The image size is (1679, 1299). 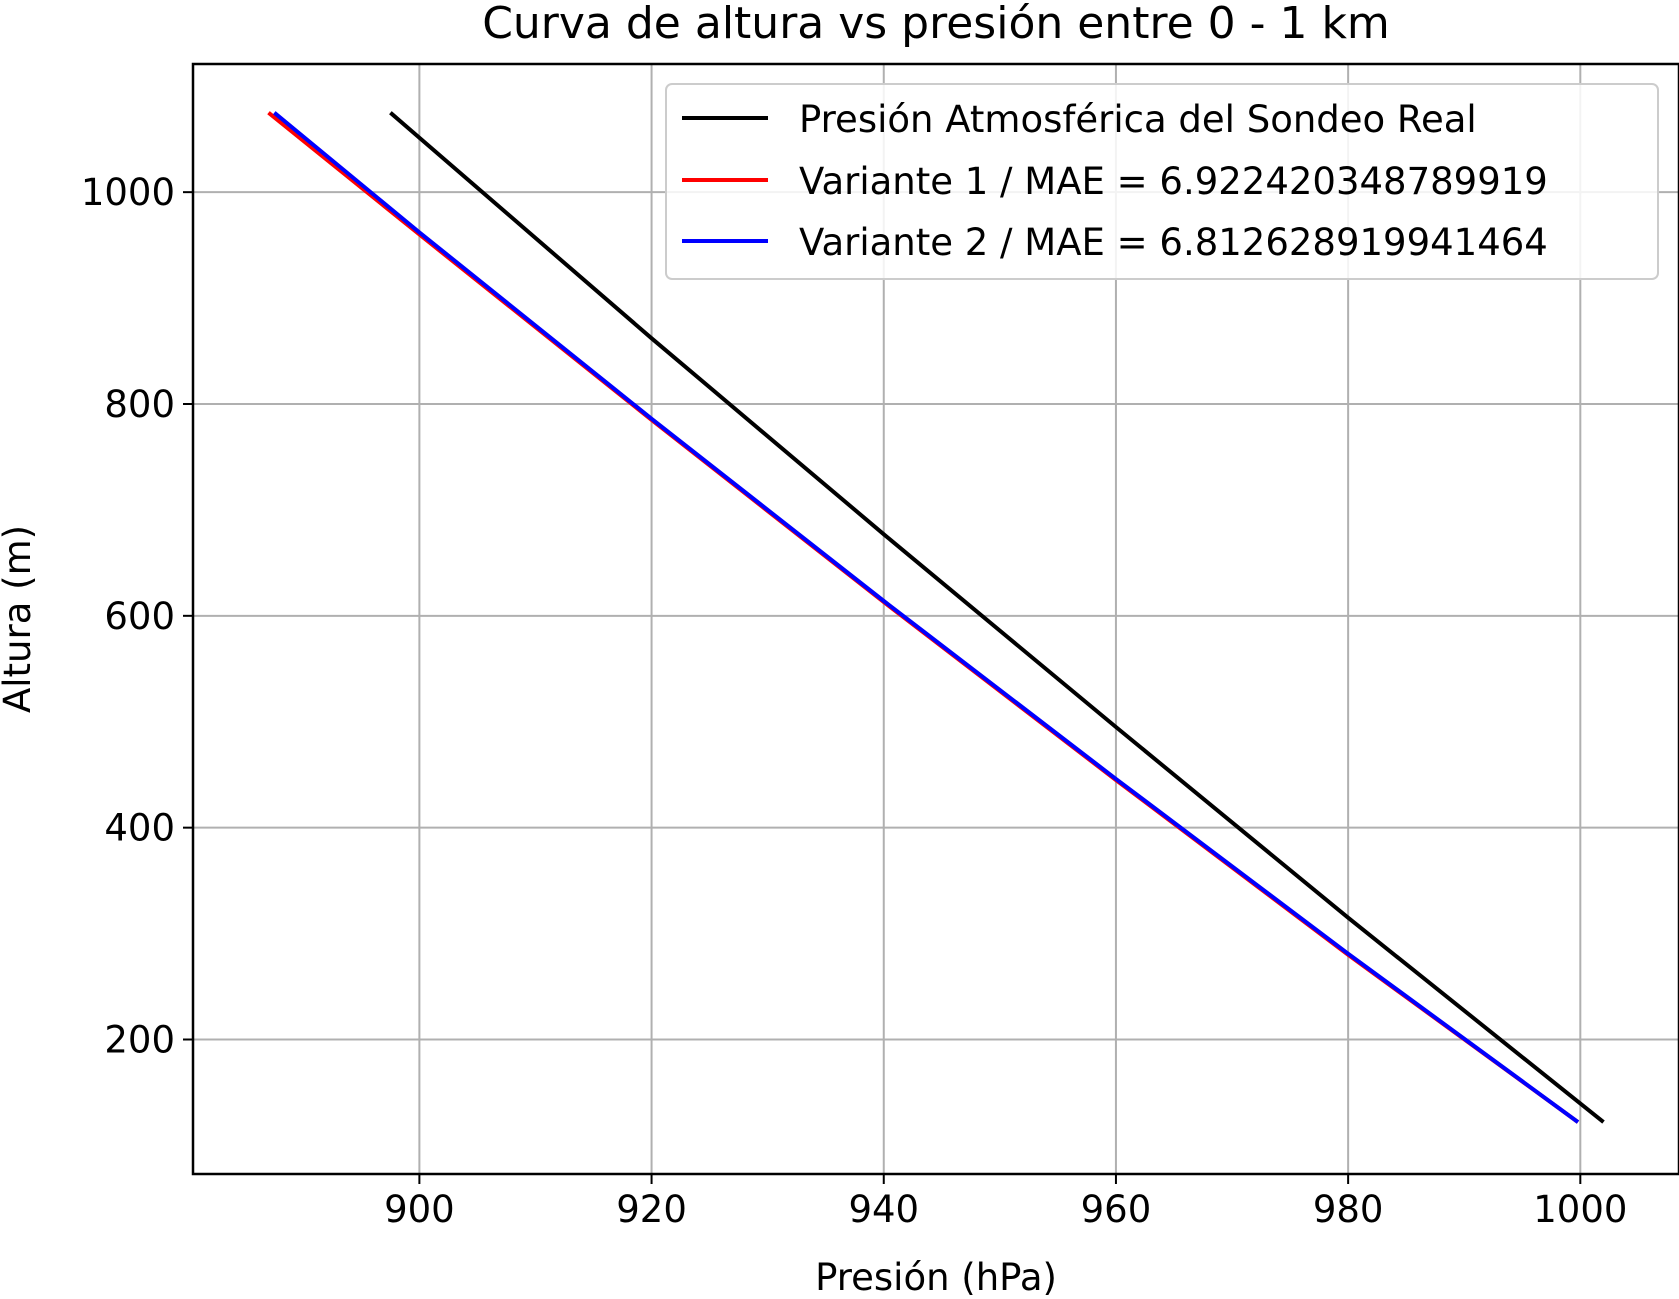 What do you see at coordinates (1580, 1209) in the screenshot?
I see `x-tick-label: 1000` at bounding box center [1580, 1209].